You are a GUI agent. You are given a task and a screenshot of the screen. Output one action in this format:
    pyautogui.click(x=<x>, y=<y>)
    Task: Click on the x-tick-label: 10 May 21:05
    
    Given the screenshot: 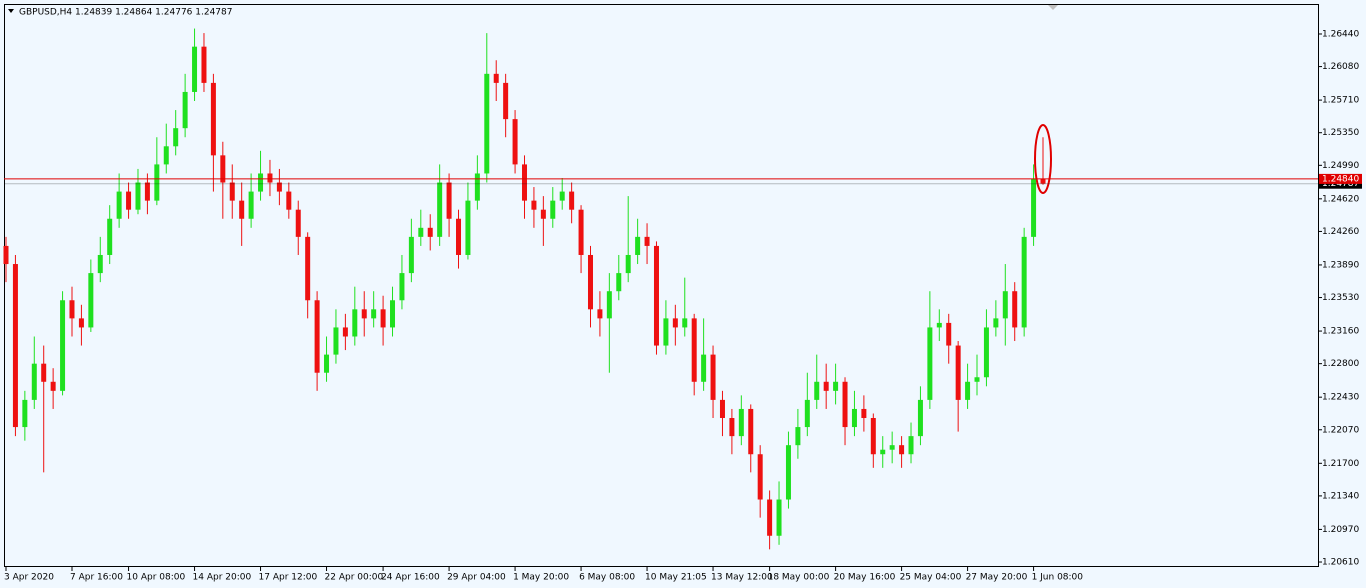 What is the action you would take?
    pyautogui.click(x=676, y=578)
    